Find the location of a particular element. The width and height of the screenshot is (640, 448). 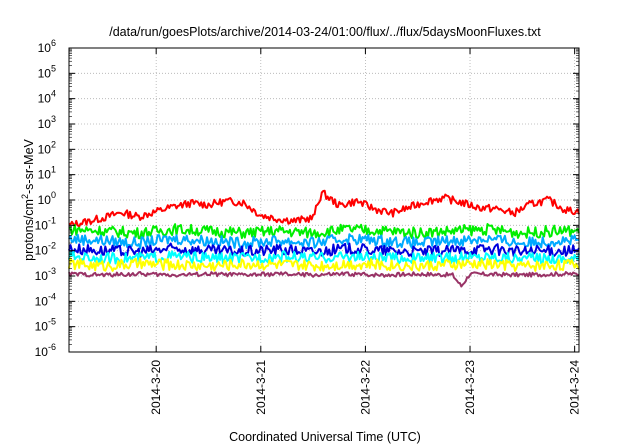

y-axis-label-sup: 2 is located at coordinates (25, 196).